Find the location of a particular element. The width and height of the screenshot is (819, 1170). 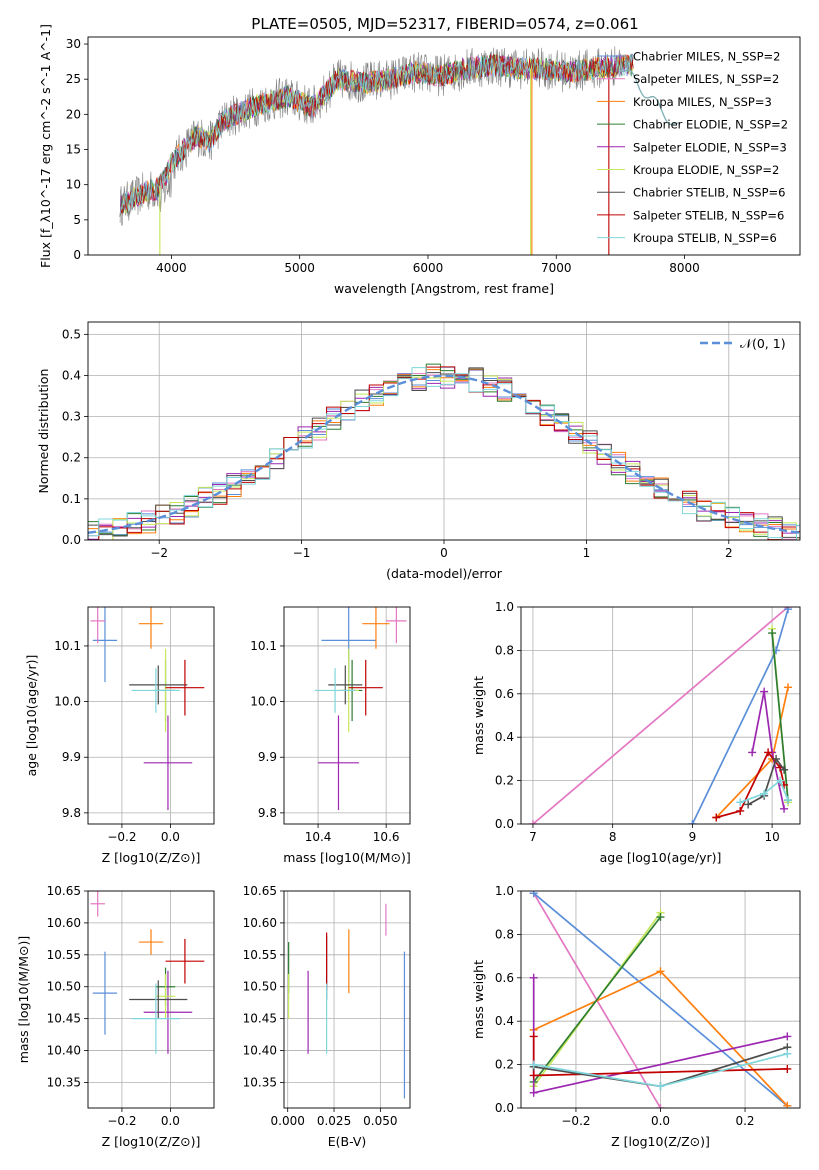

mass_vs_ebv-data is located at coordinates (347, 1001).